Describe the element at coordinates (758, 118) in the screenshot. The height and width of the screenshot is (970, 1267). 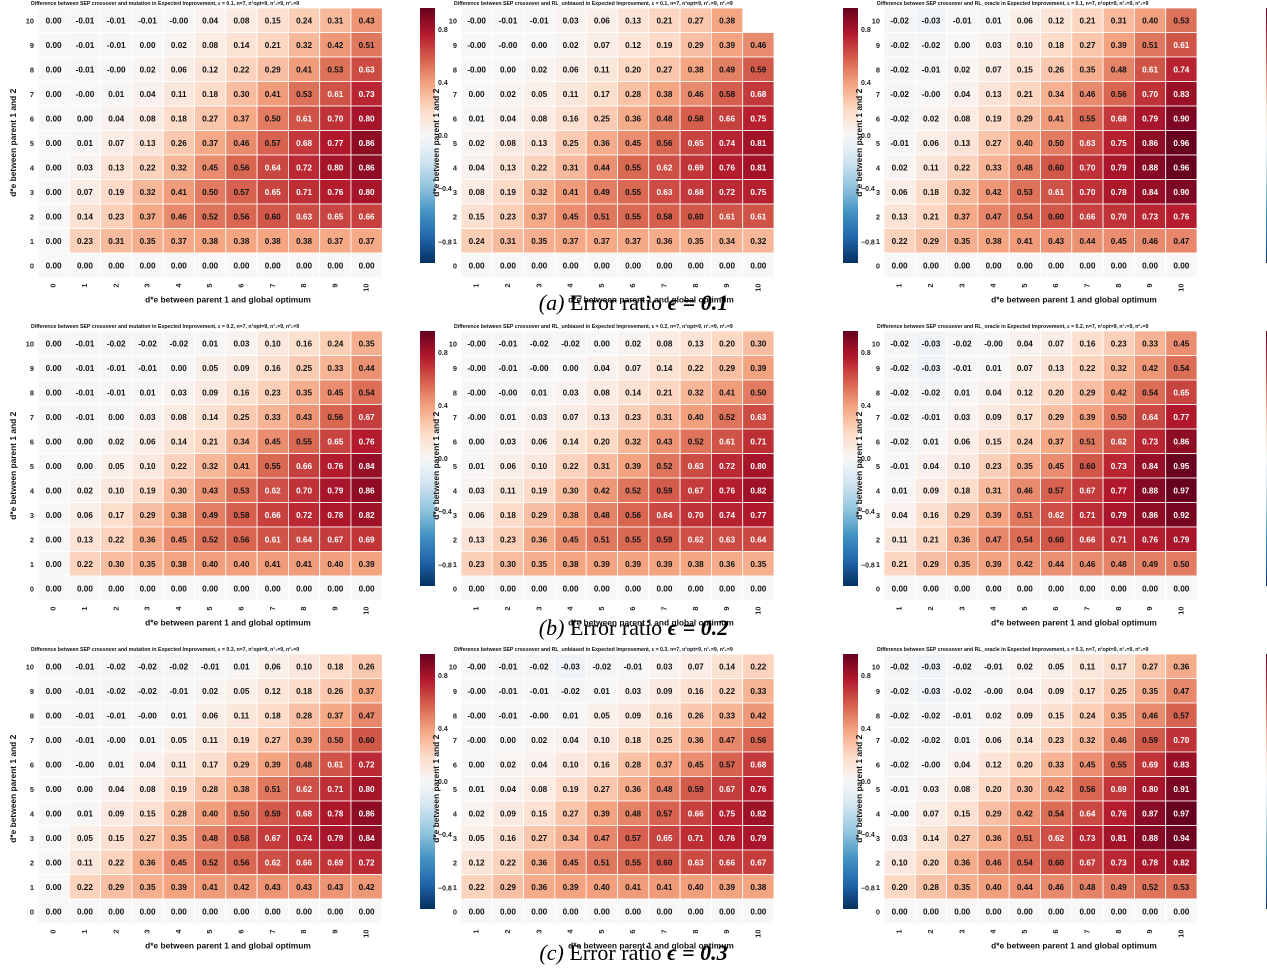
I see `cell-value: 0.75` at that location.